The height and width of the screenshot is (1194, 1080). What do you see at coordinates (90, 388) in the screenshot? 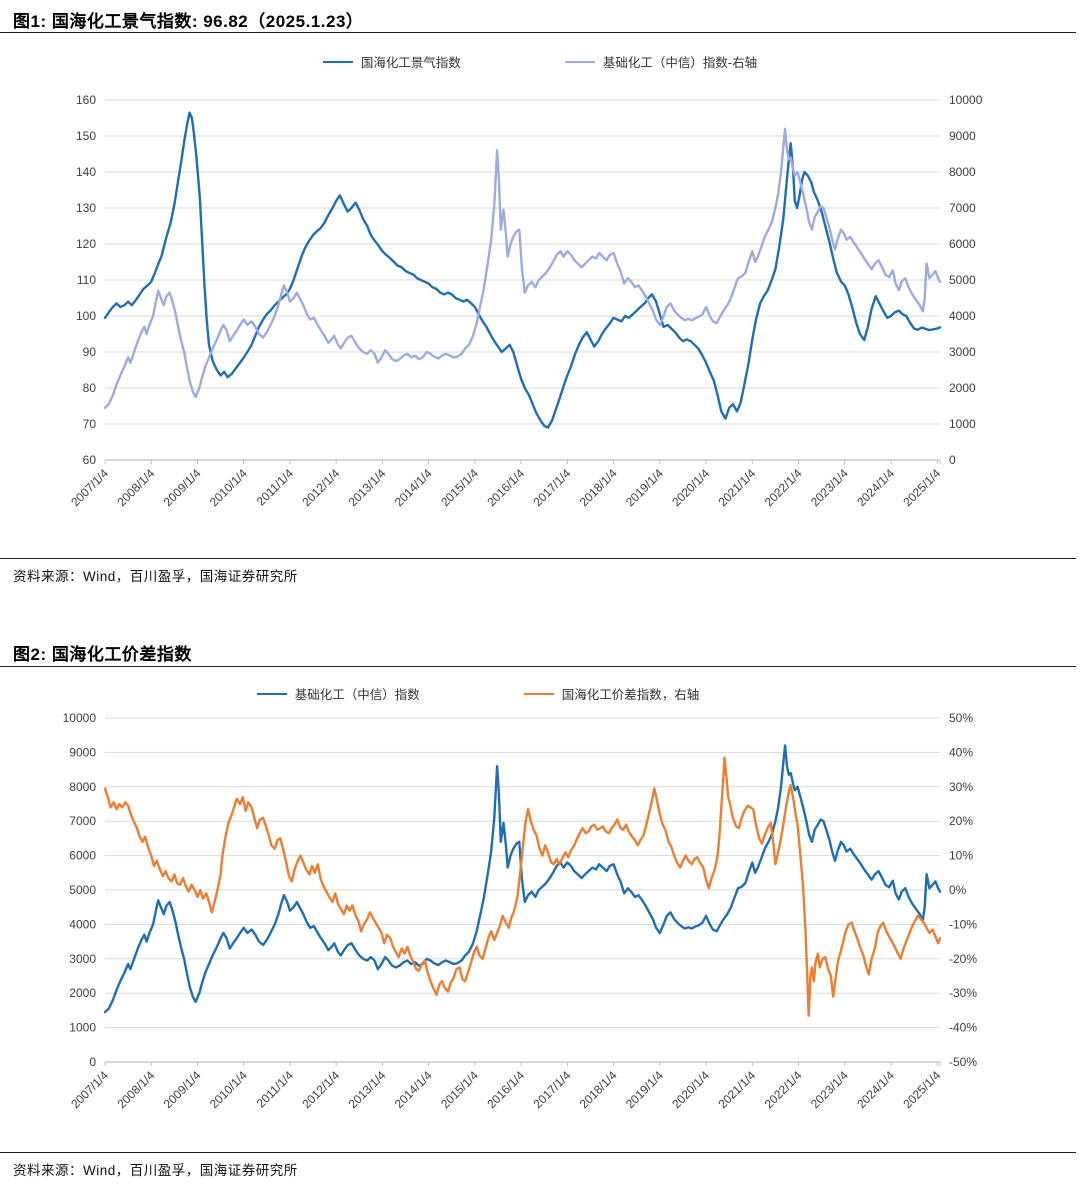
I see `svg-text: 80` at bounding box center [90, 388].